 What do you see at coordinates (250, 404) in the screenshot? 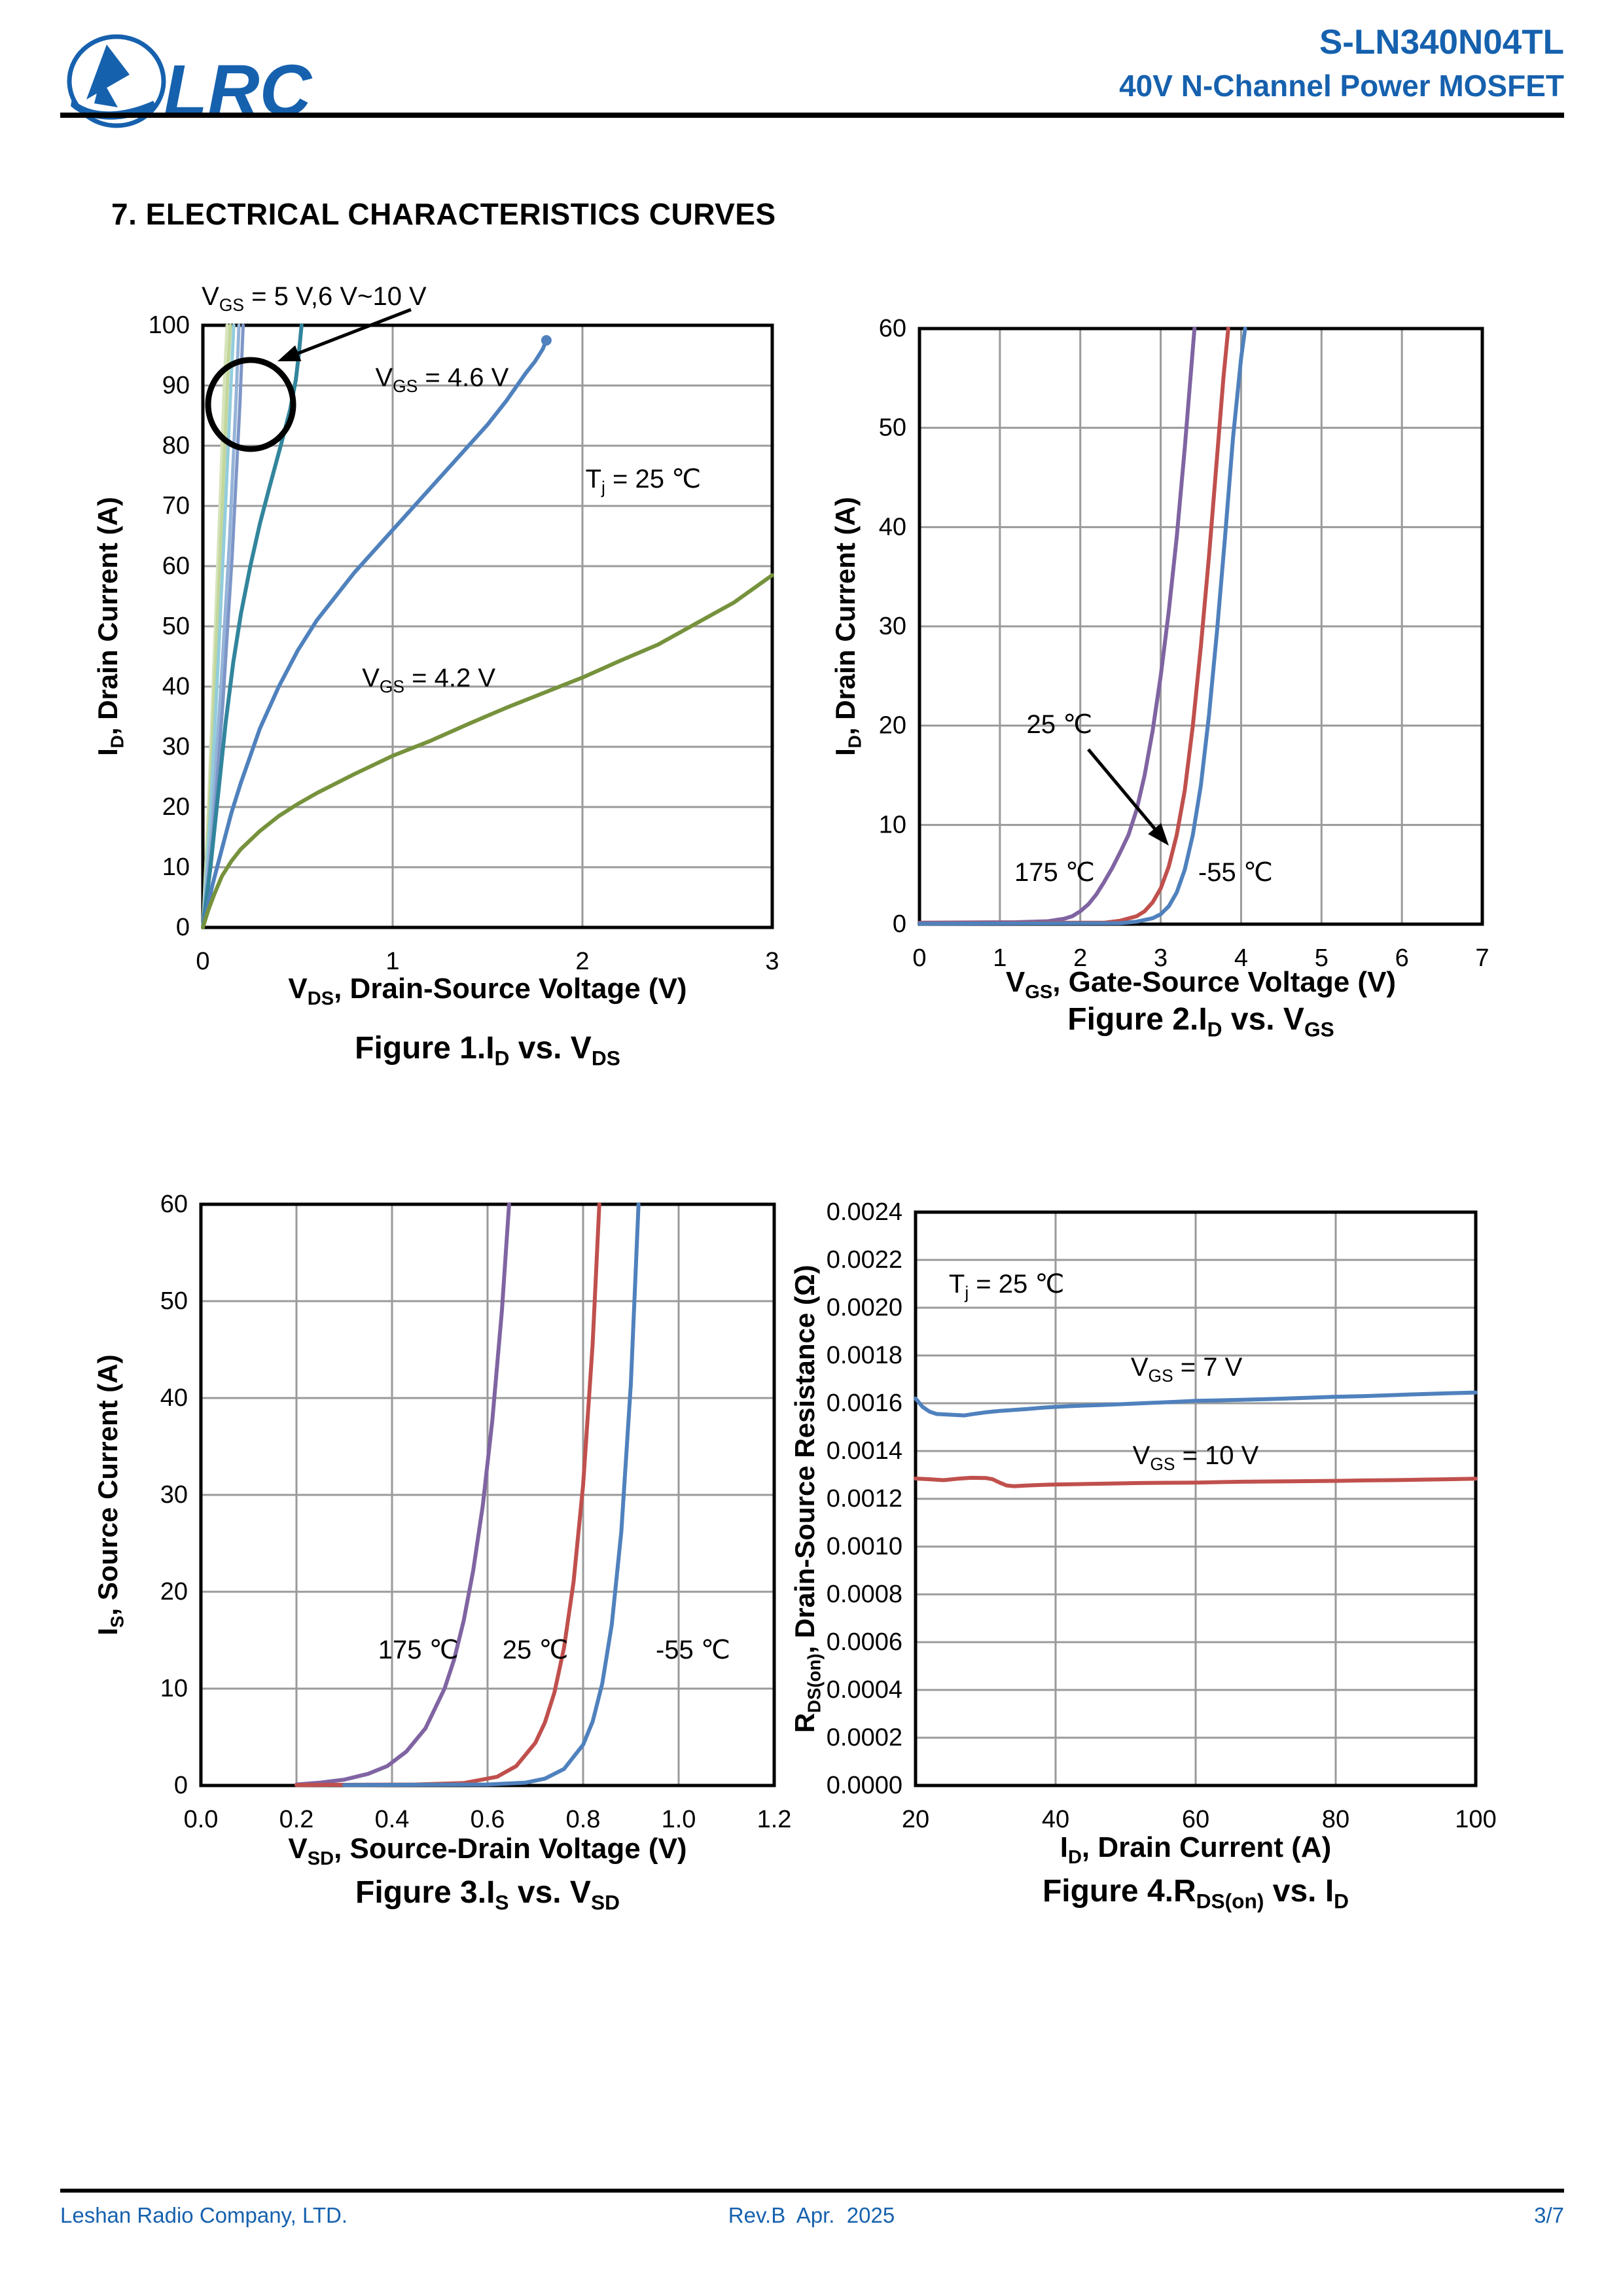
I see `fig1-circle-annotation` at bounding box center [250, 404].